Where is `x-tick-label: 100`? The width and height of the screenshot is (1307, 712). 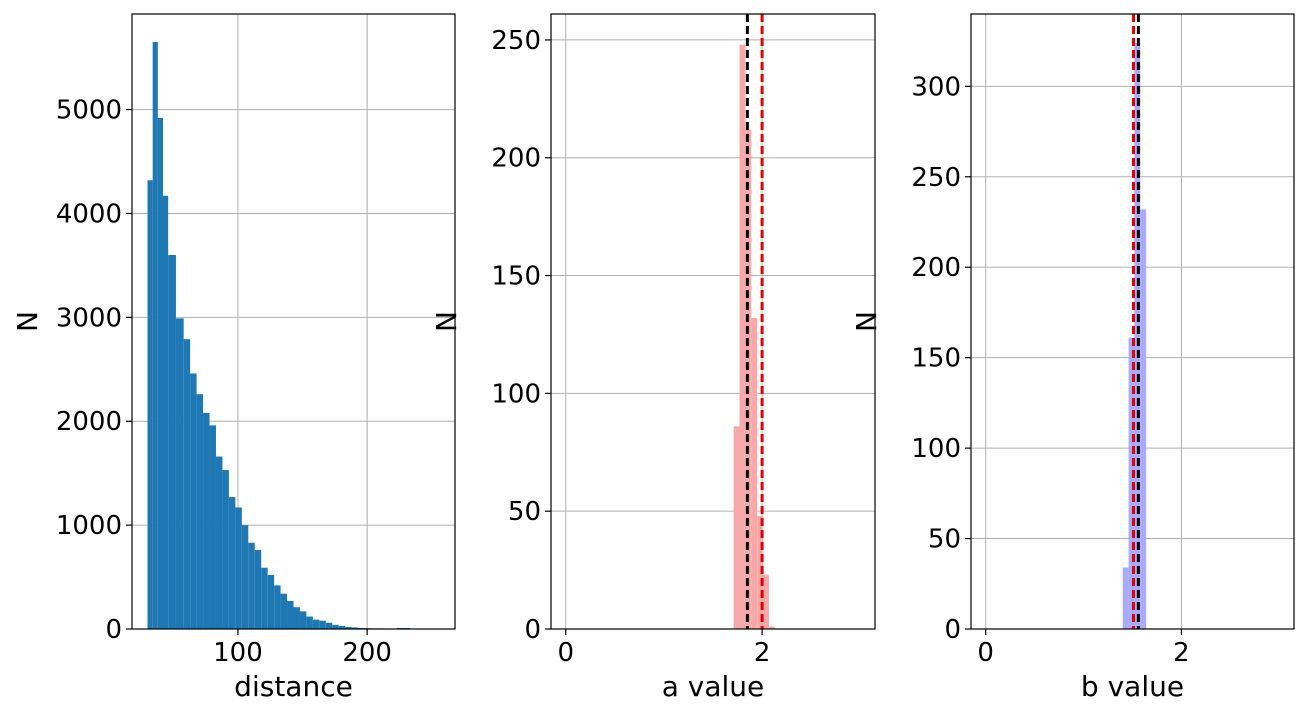 x-tick-label: 100 is located at coordinates (238, 653).